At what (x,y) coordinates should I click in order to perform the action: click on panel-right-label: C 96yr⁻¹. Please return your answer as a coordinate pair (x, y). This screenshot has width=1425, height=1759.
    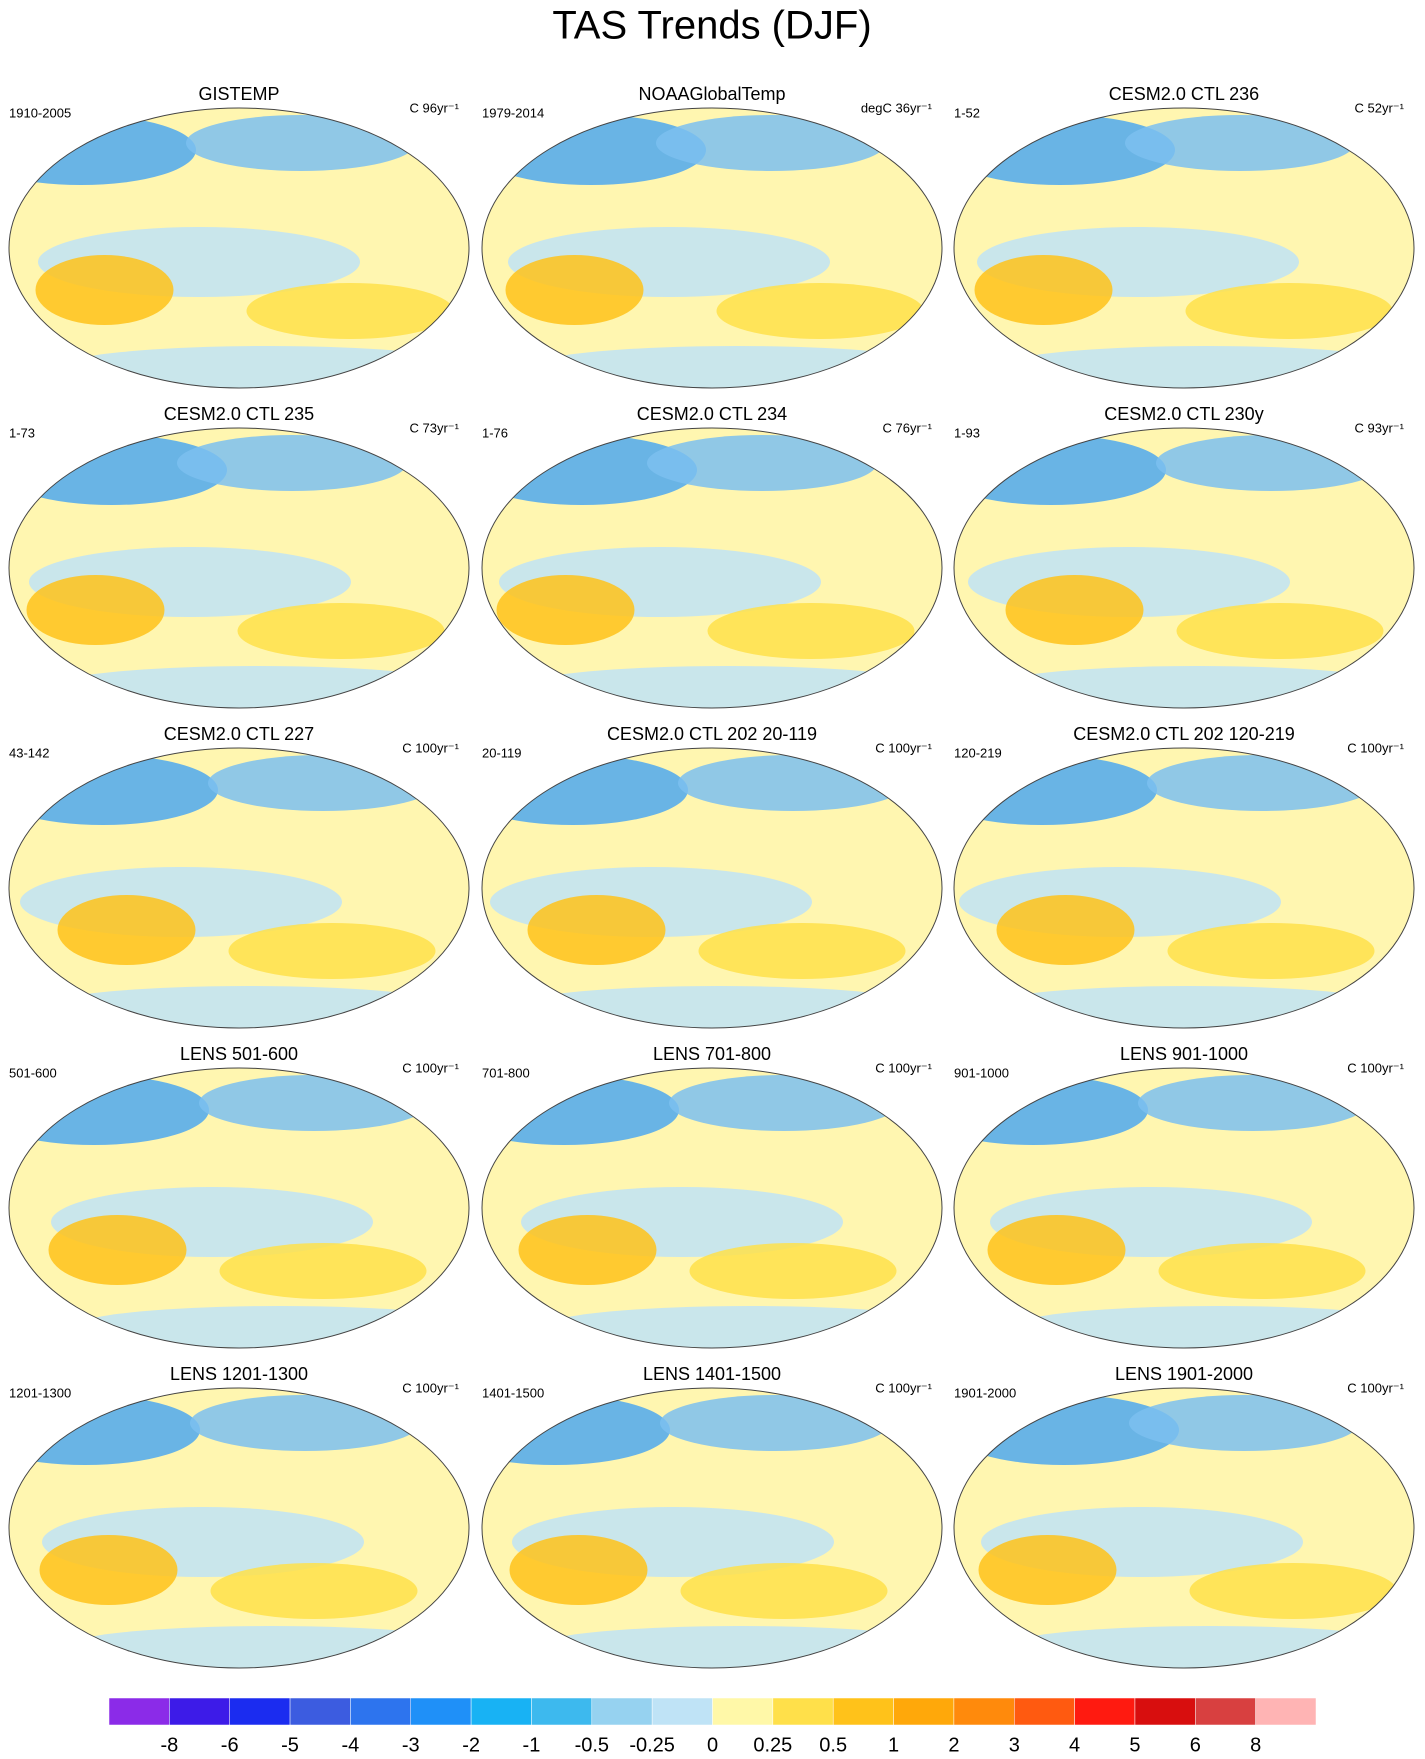
    Looking at the image, I should click on (435, 107).